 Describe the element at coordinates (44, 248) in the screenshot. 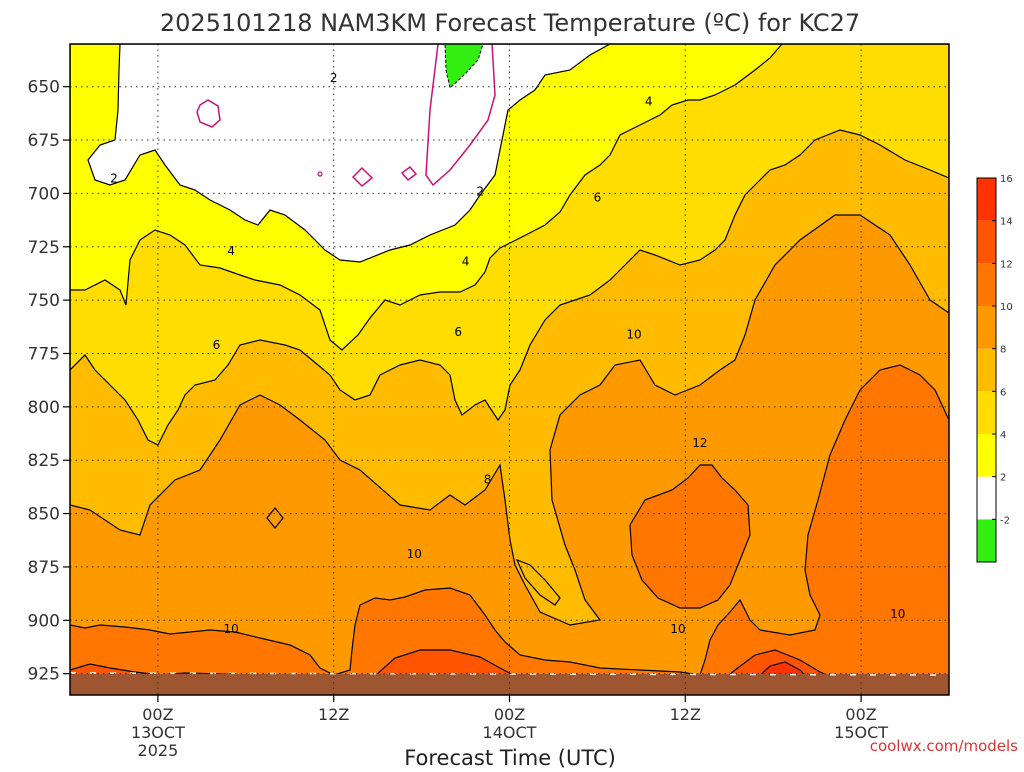

I see `y-tick-label: 725` at that location.